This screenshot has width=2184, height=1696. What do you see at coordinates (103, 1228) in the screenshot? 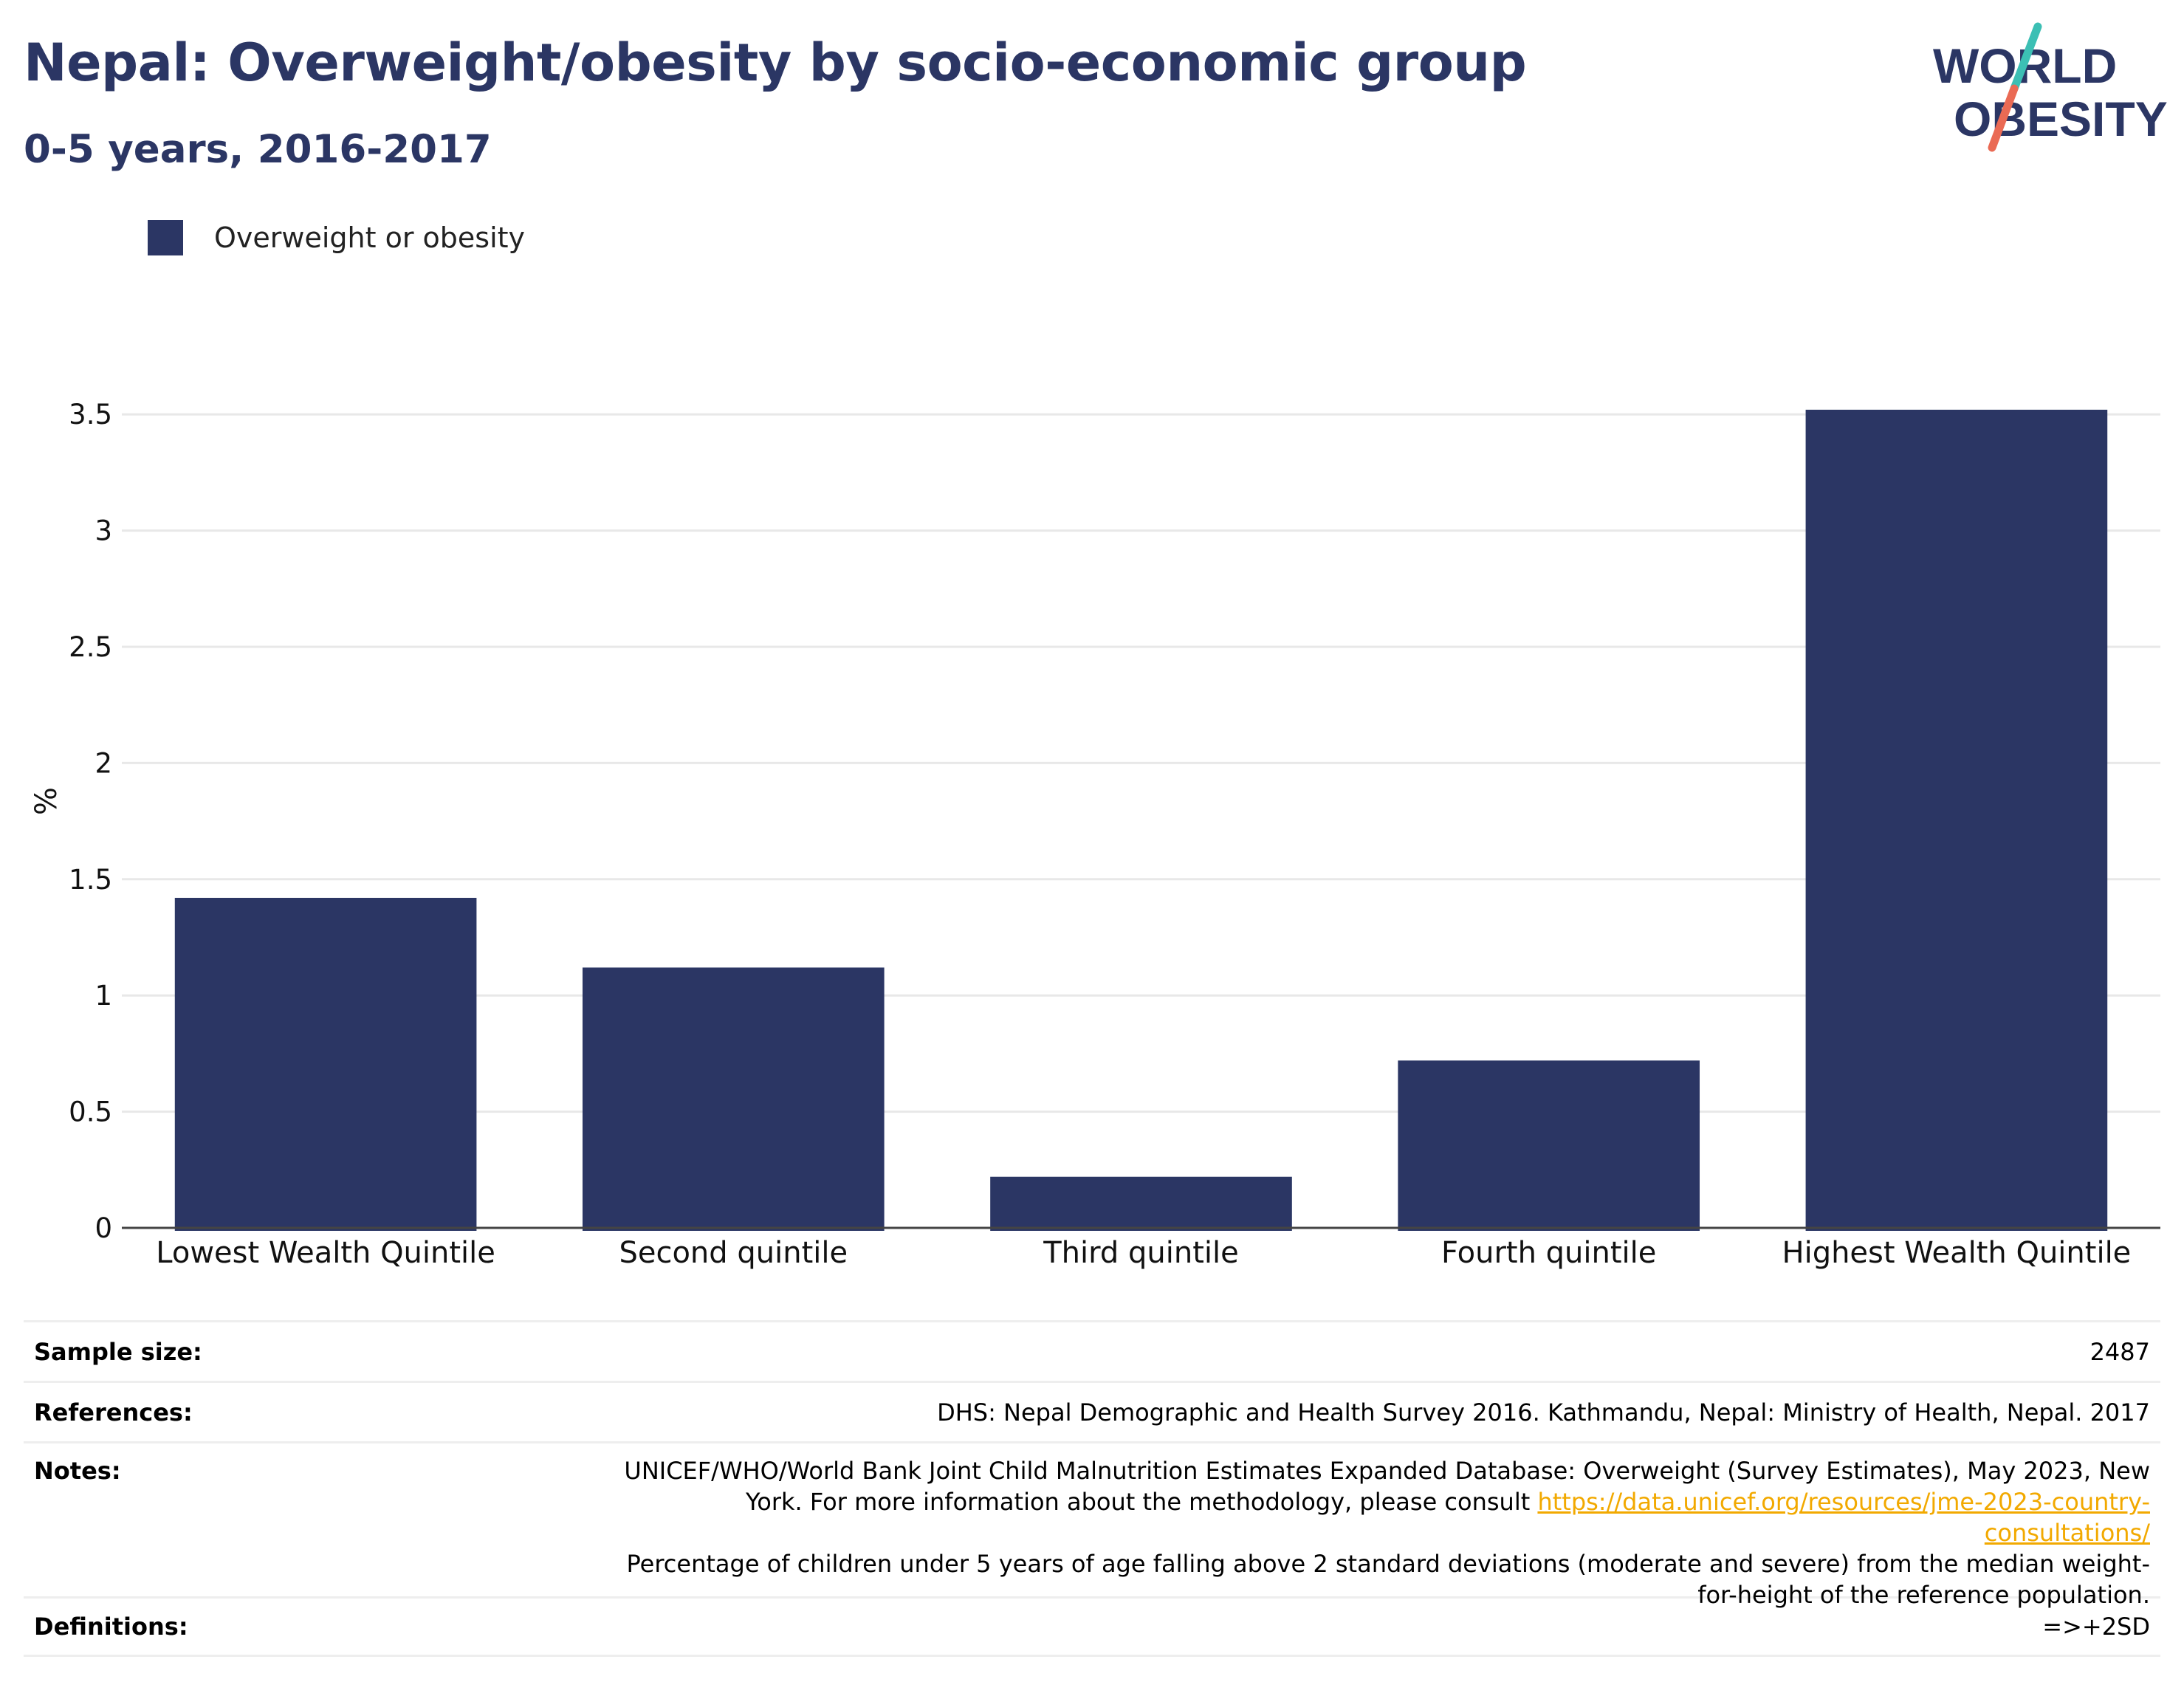
I see `y-tick-label: 0` at bounding box center [103, 1228].